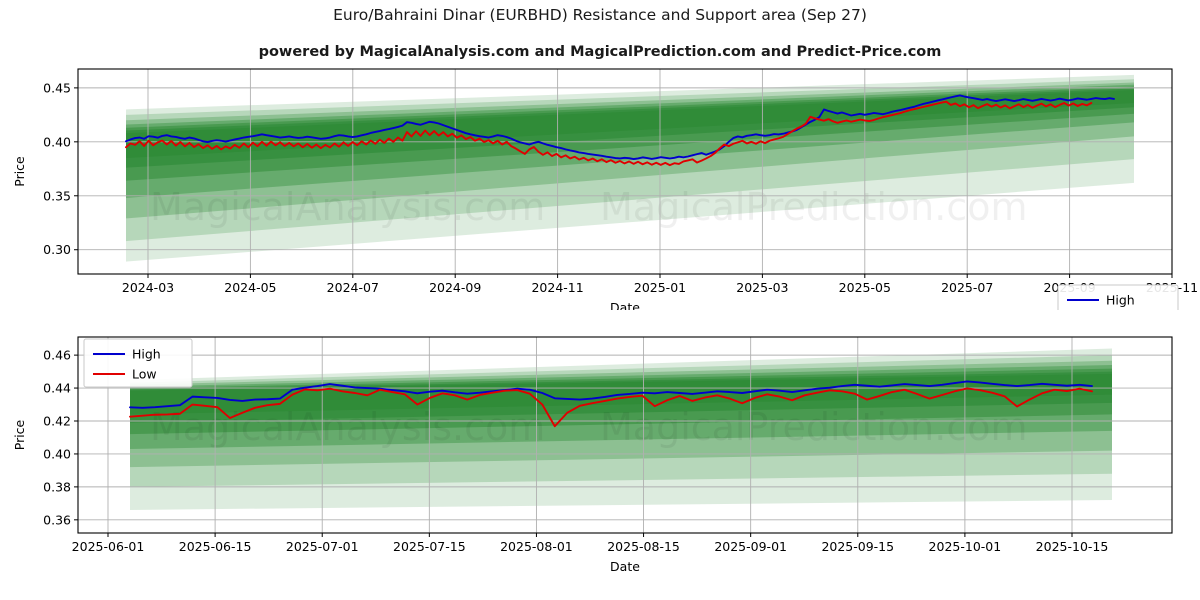 This screenshot has width=1200, height=600. I want to click on x-tick-label: 2024-07, so click(353, 287).